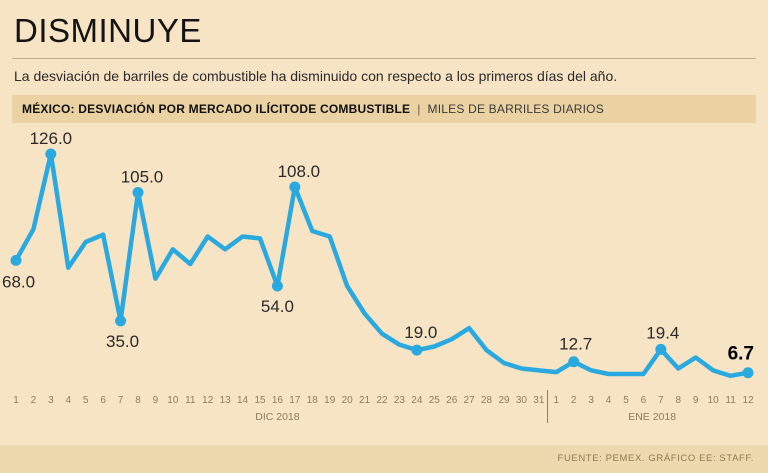 The width and height of the screenshot is (768, 473). I want to click on x-tick-label: 23, so click(400, 400).